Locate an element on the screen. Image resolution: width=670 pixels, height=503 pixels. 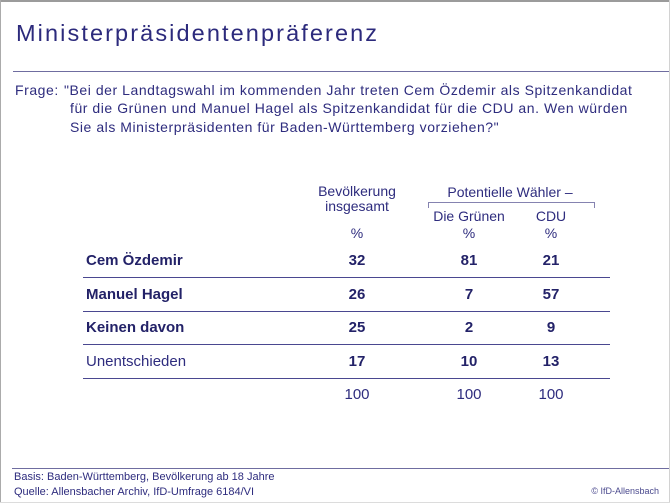
copyright-note: © IfD-Allensbach is located at coordinates (625, 491).